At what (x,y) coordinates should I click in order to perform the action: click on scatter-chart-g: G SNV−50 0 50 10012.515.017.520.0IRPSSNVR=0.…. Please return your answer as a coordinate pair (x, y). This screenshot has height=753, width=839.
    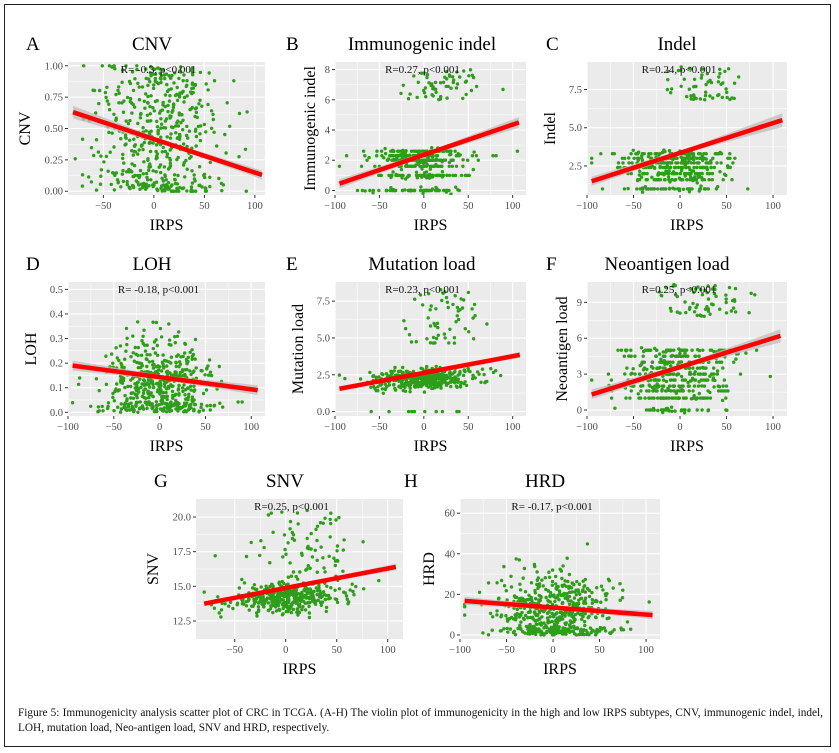
    Looking at the image, I should click on (274, 574).